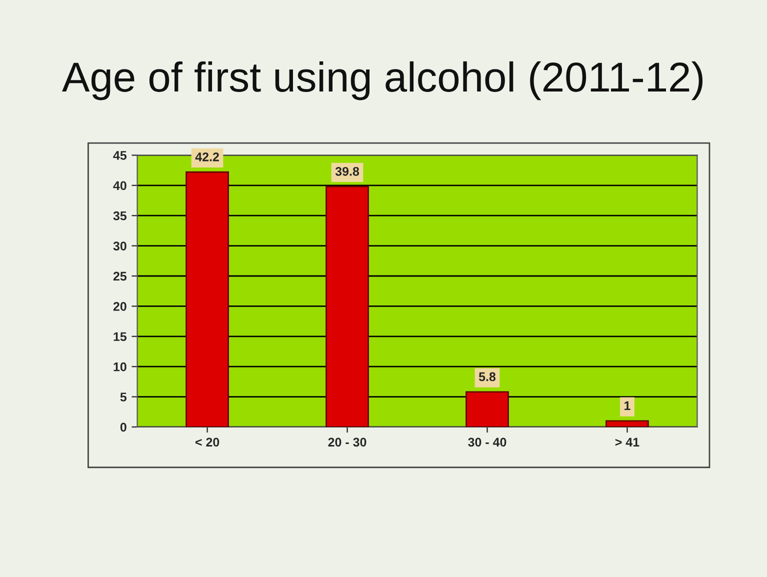 Image resolution: width=767 pixels, height=577 pixels. Describe the element at coordinates (123, 427) in the screenshot. I see `y-tick-label: 0` at that location.